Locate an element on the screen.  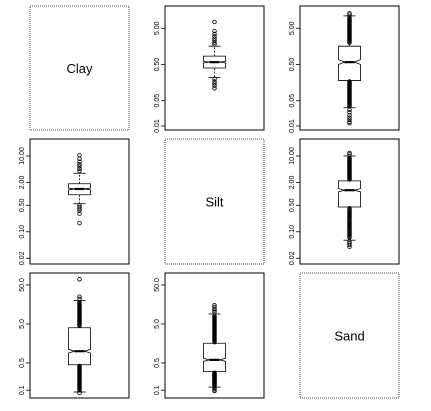
panel-sand-clay: 0.1 0.5 5.0 50.0 is located at coordinates (74, 335).